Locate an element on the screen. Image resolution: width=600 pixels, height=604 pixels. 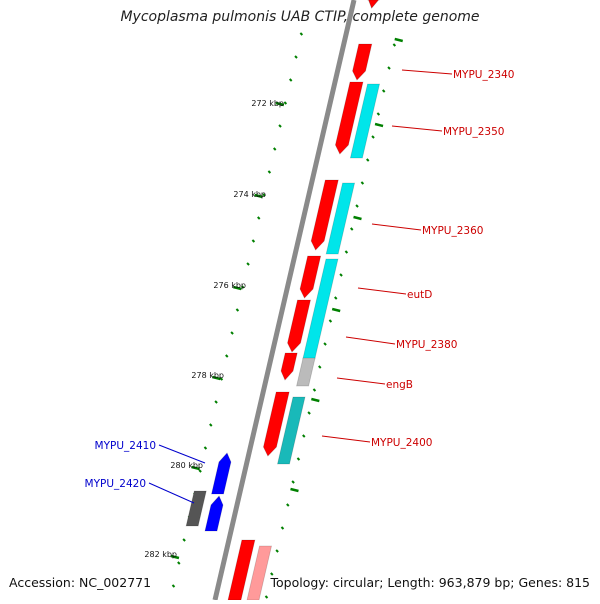
gene-arrow-mypu-2420-outline is located at coordinates (214, 513).